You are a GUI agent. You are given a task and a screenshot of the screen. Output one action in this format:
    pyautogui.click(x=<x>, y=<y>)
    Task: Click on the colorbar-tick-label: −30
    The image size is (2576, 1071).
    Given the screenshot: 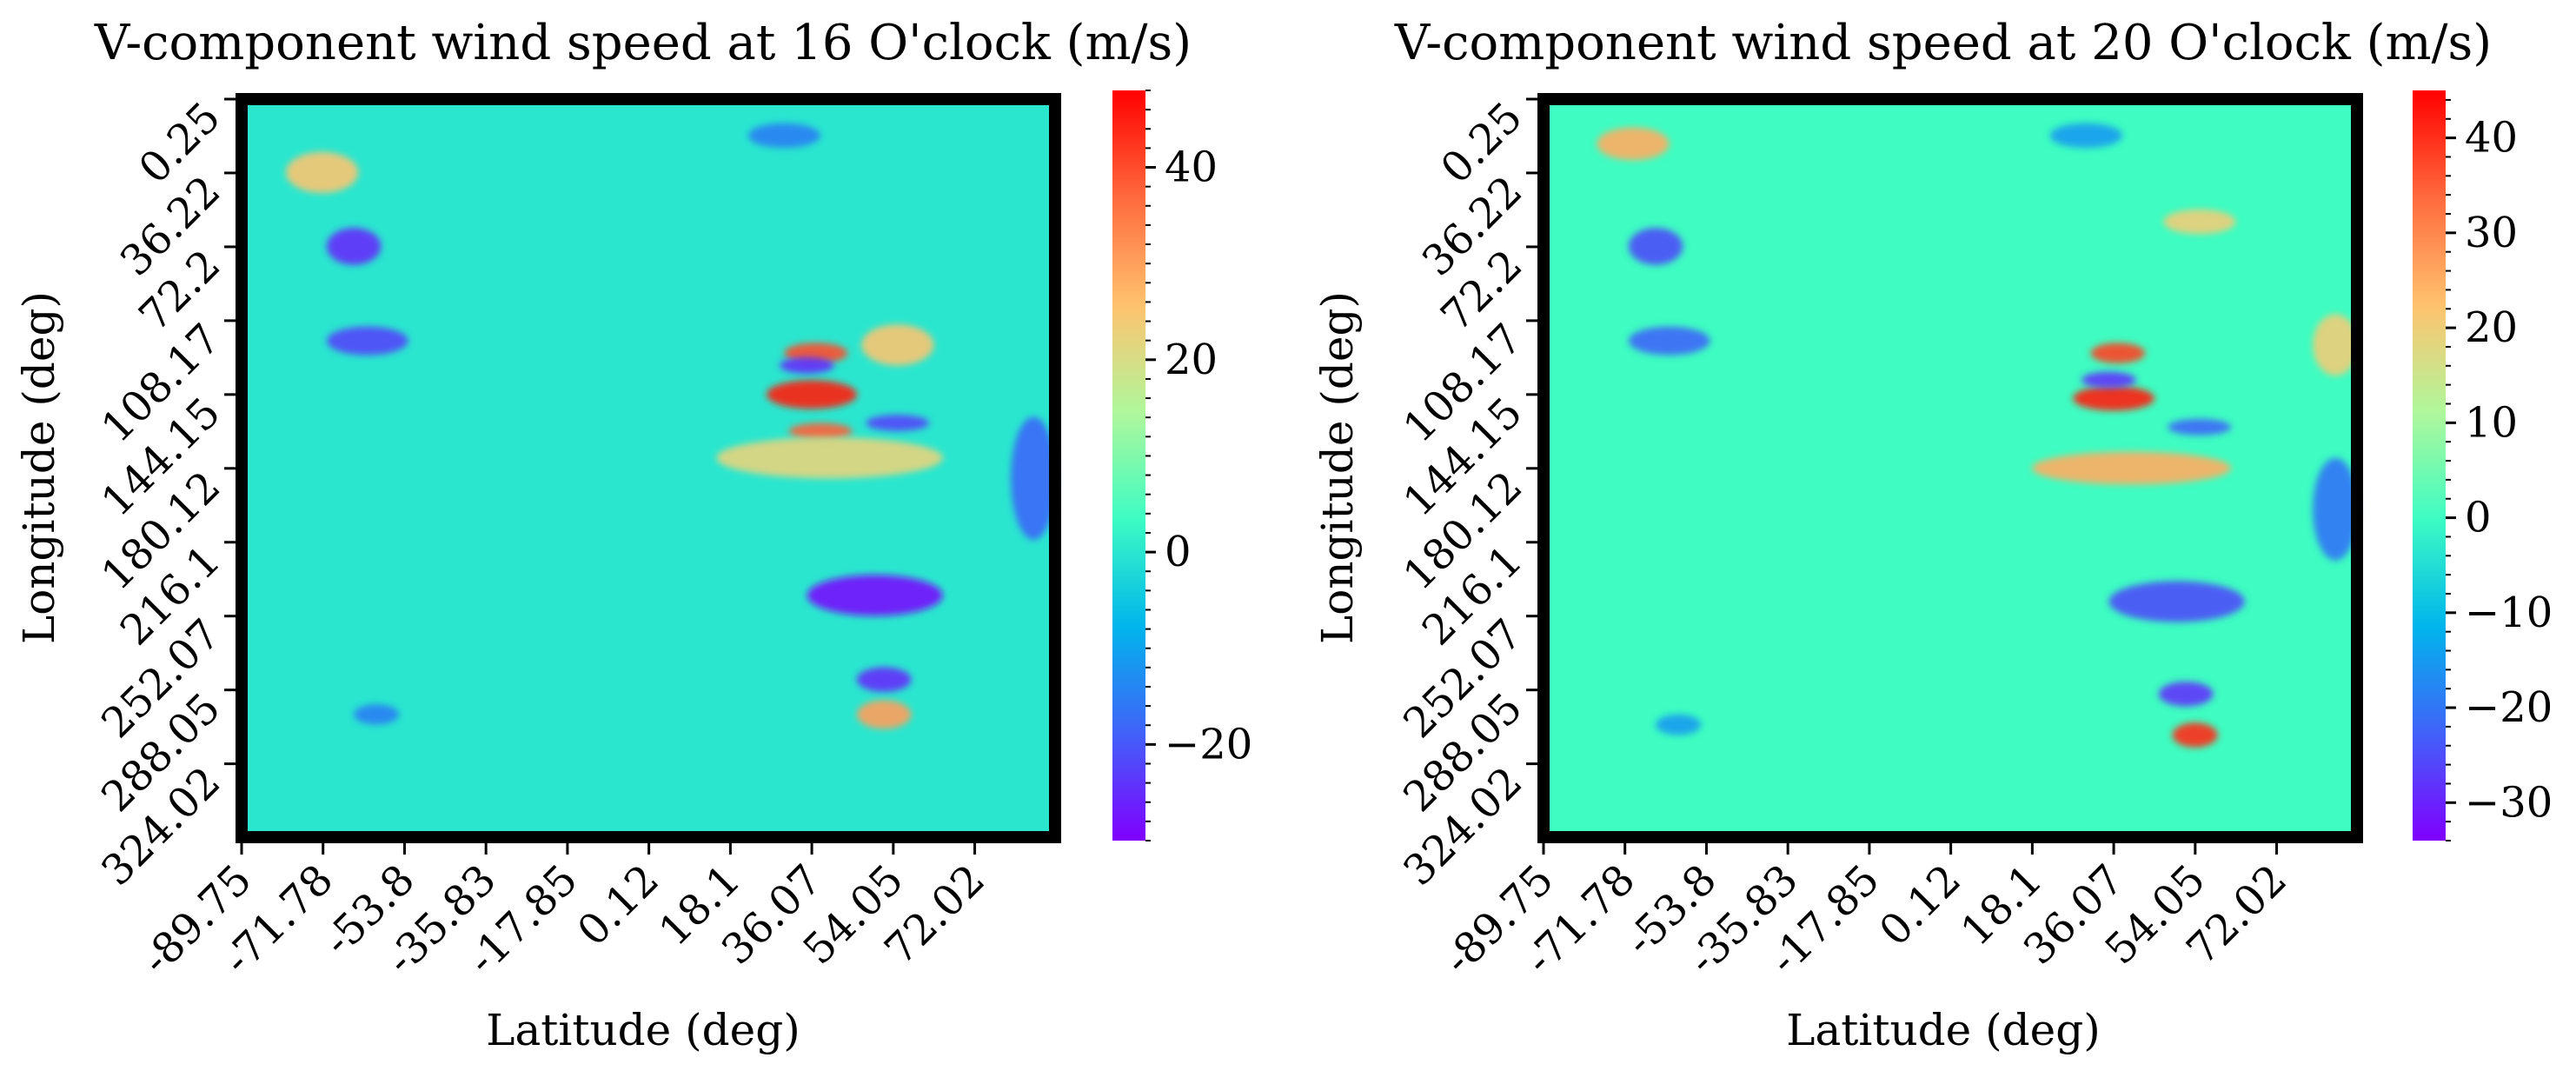 What is the action you would take?
    pyautogui.click(x=2509, y=802)
    